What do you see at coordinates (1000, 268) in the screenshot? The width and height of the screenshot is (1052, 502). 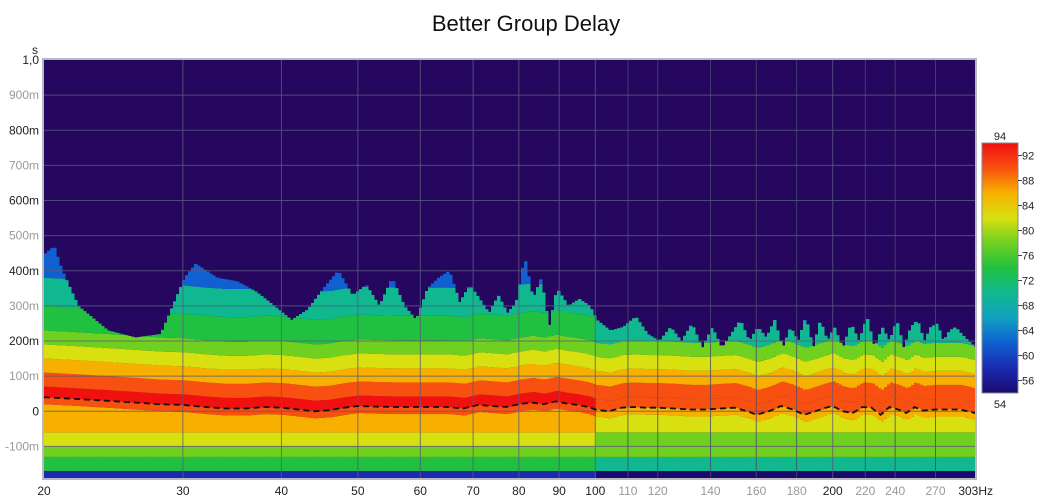 I see `colorbar-scale` at bounding box center [1000, 268].